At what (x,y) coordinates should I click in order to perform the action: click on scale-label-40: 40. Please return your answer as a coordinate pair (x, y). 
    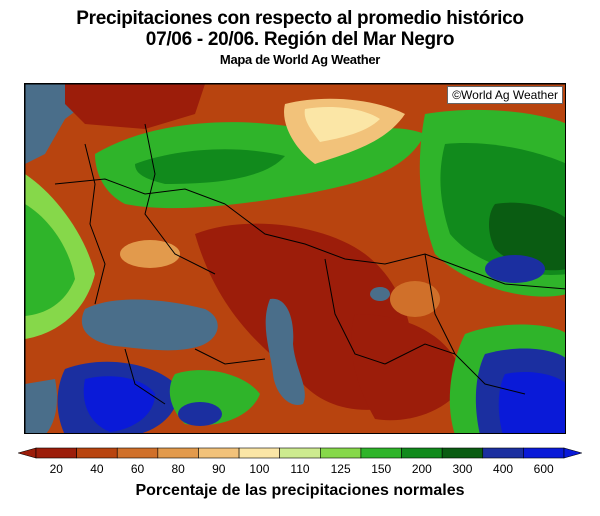
    Looking at the image, I should click on (97, 469).